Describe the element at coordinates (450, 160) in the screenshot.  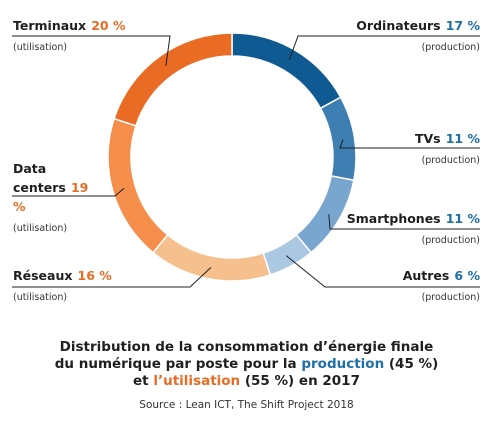
I see `group-tvs: (production)` at that location.